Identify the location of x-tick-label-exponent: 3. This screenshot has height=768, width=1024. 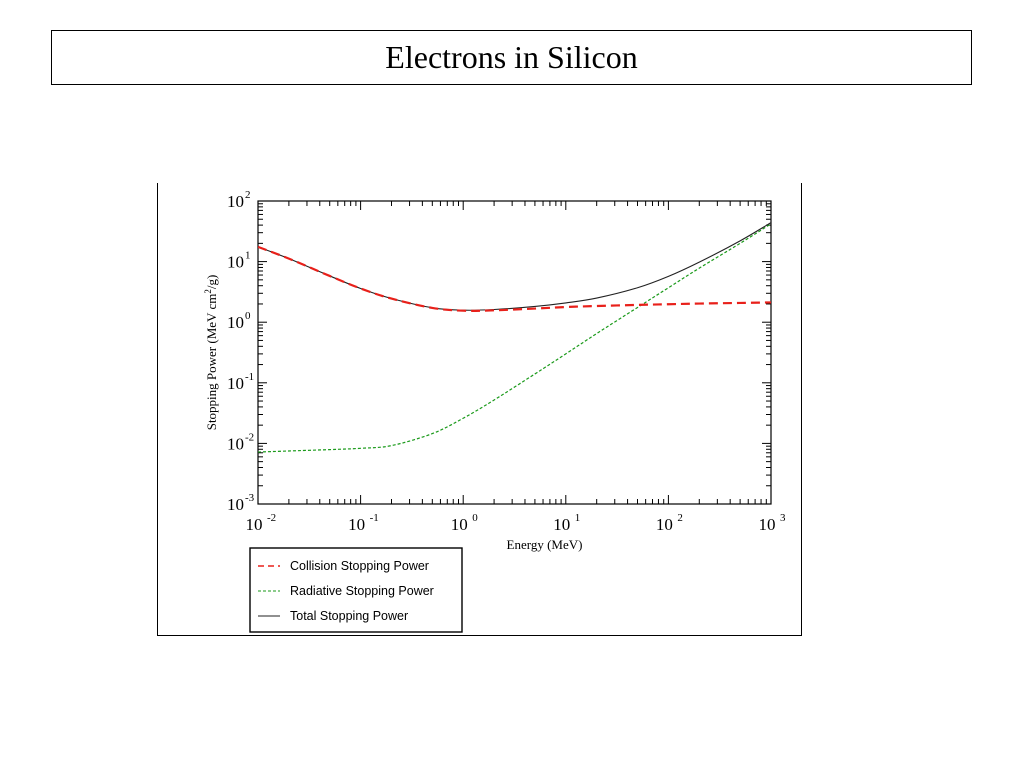
(783, 518).